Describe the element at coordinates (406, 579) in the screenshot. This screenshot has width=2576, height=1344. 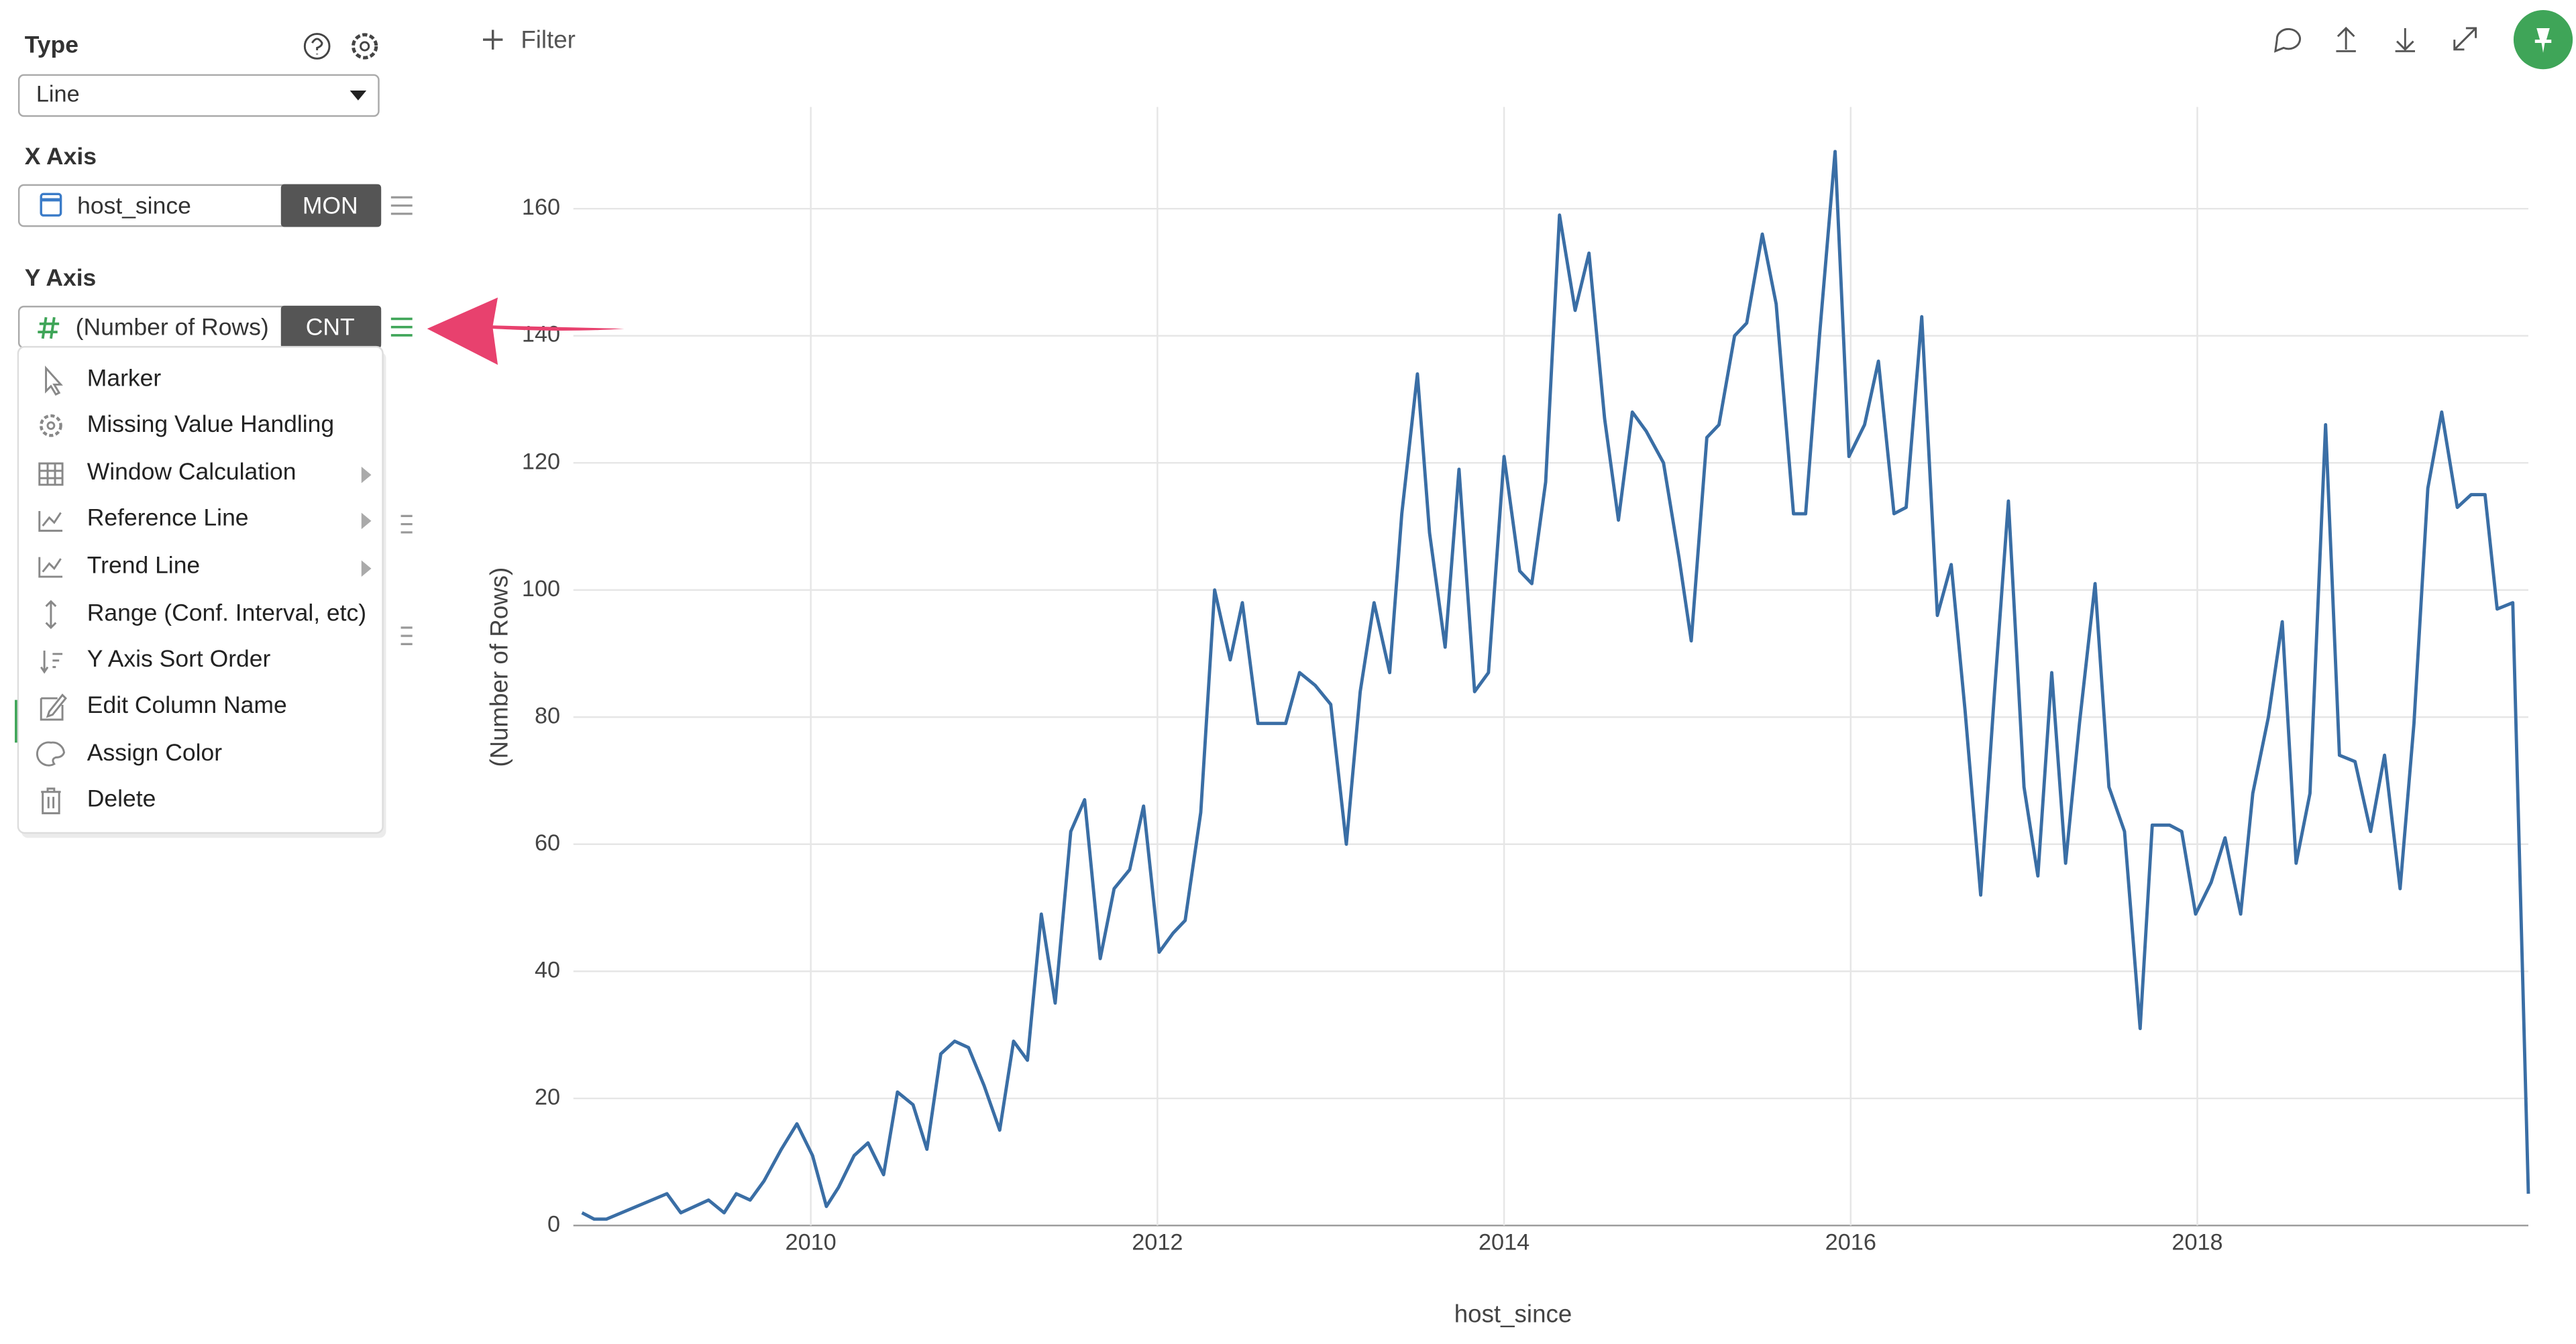
I see `hidden-menu-icons` at that location.